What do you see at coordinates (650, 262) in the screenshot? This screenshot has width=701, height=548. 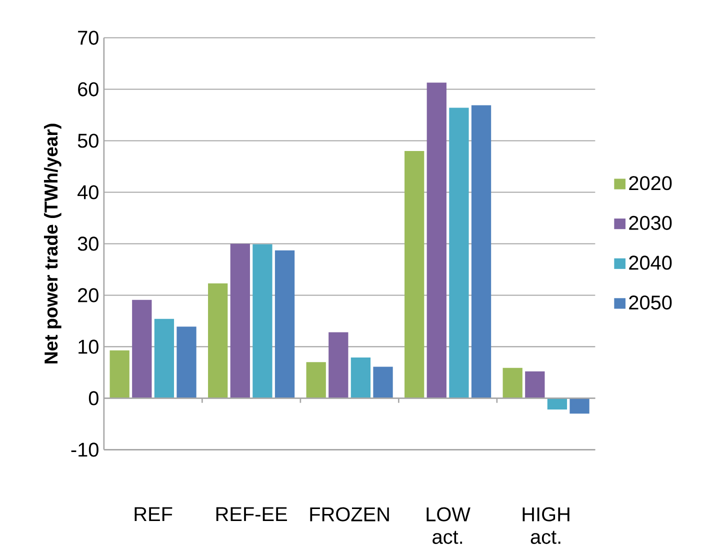 I see `legend-label: 2040` at bounding box center [650, 262].